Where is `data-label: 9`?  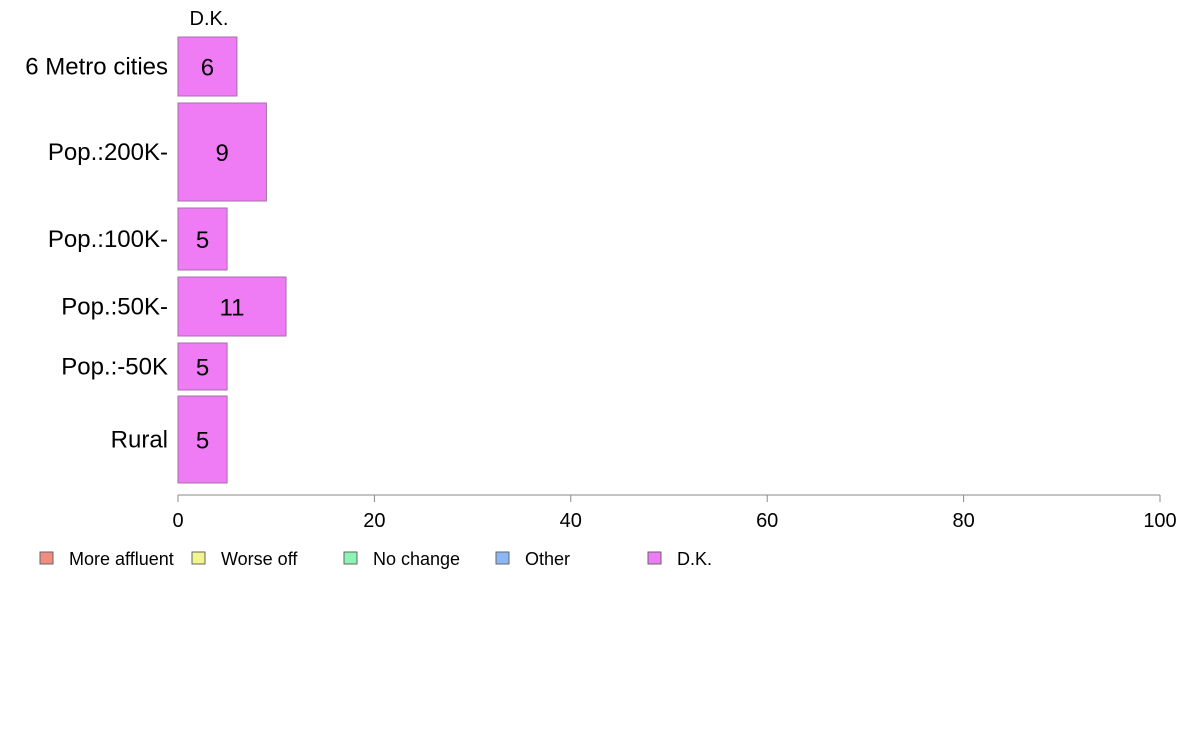
data-label: 9 is located at coordinates (222, 153).